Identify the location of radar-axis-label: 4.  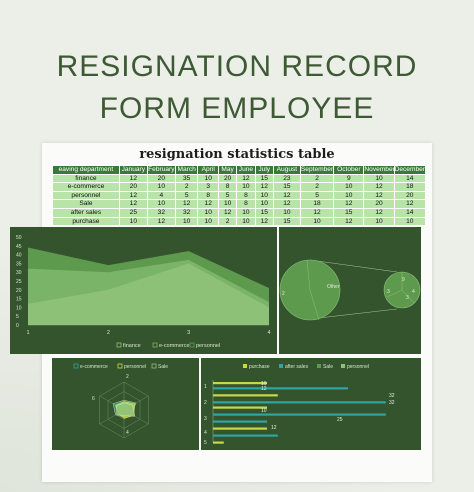
(127, 433).